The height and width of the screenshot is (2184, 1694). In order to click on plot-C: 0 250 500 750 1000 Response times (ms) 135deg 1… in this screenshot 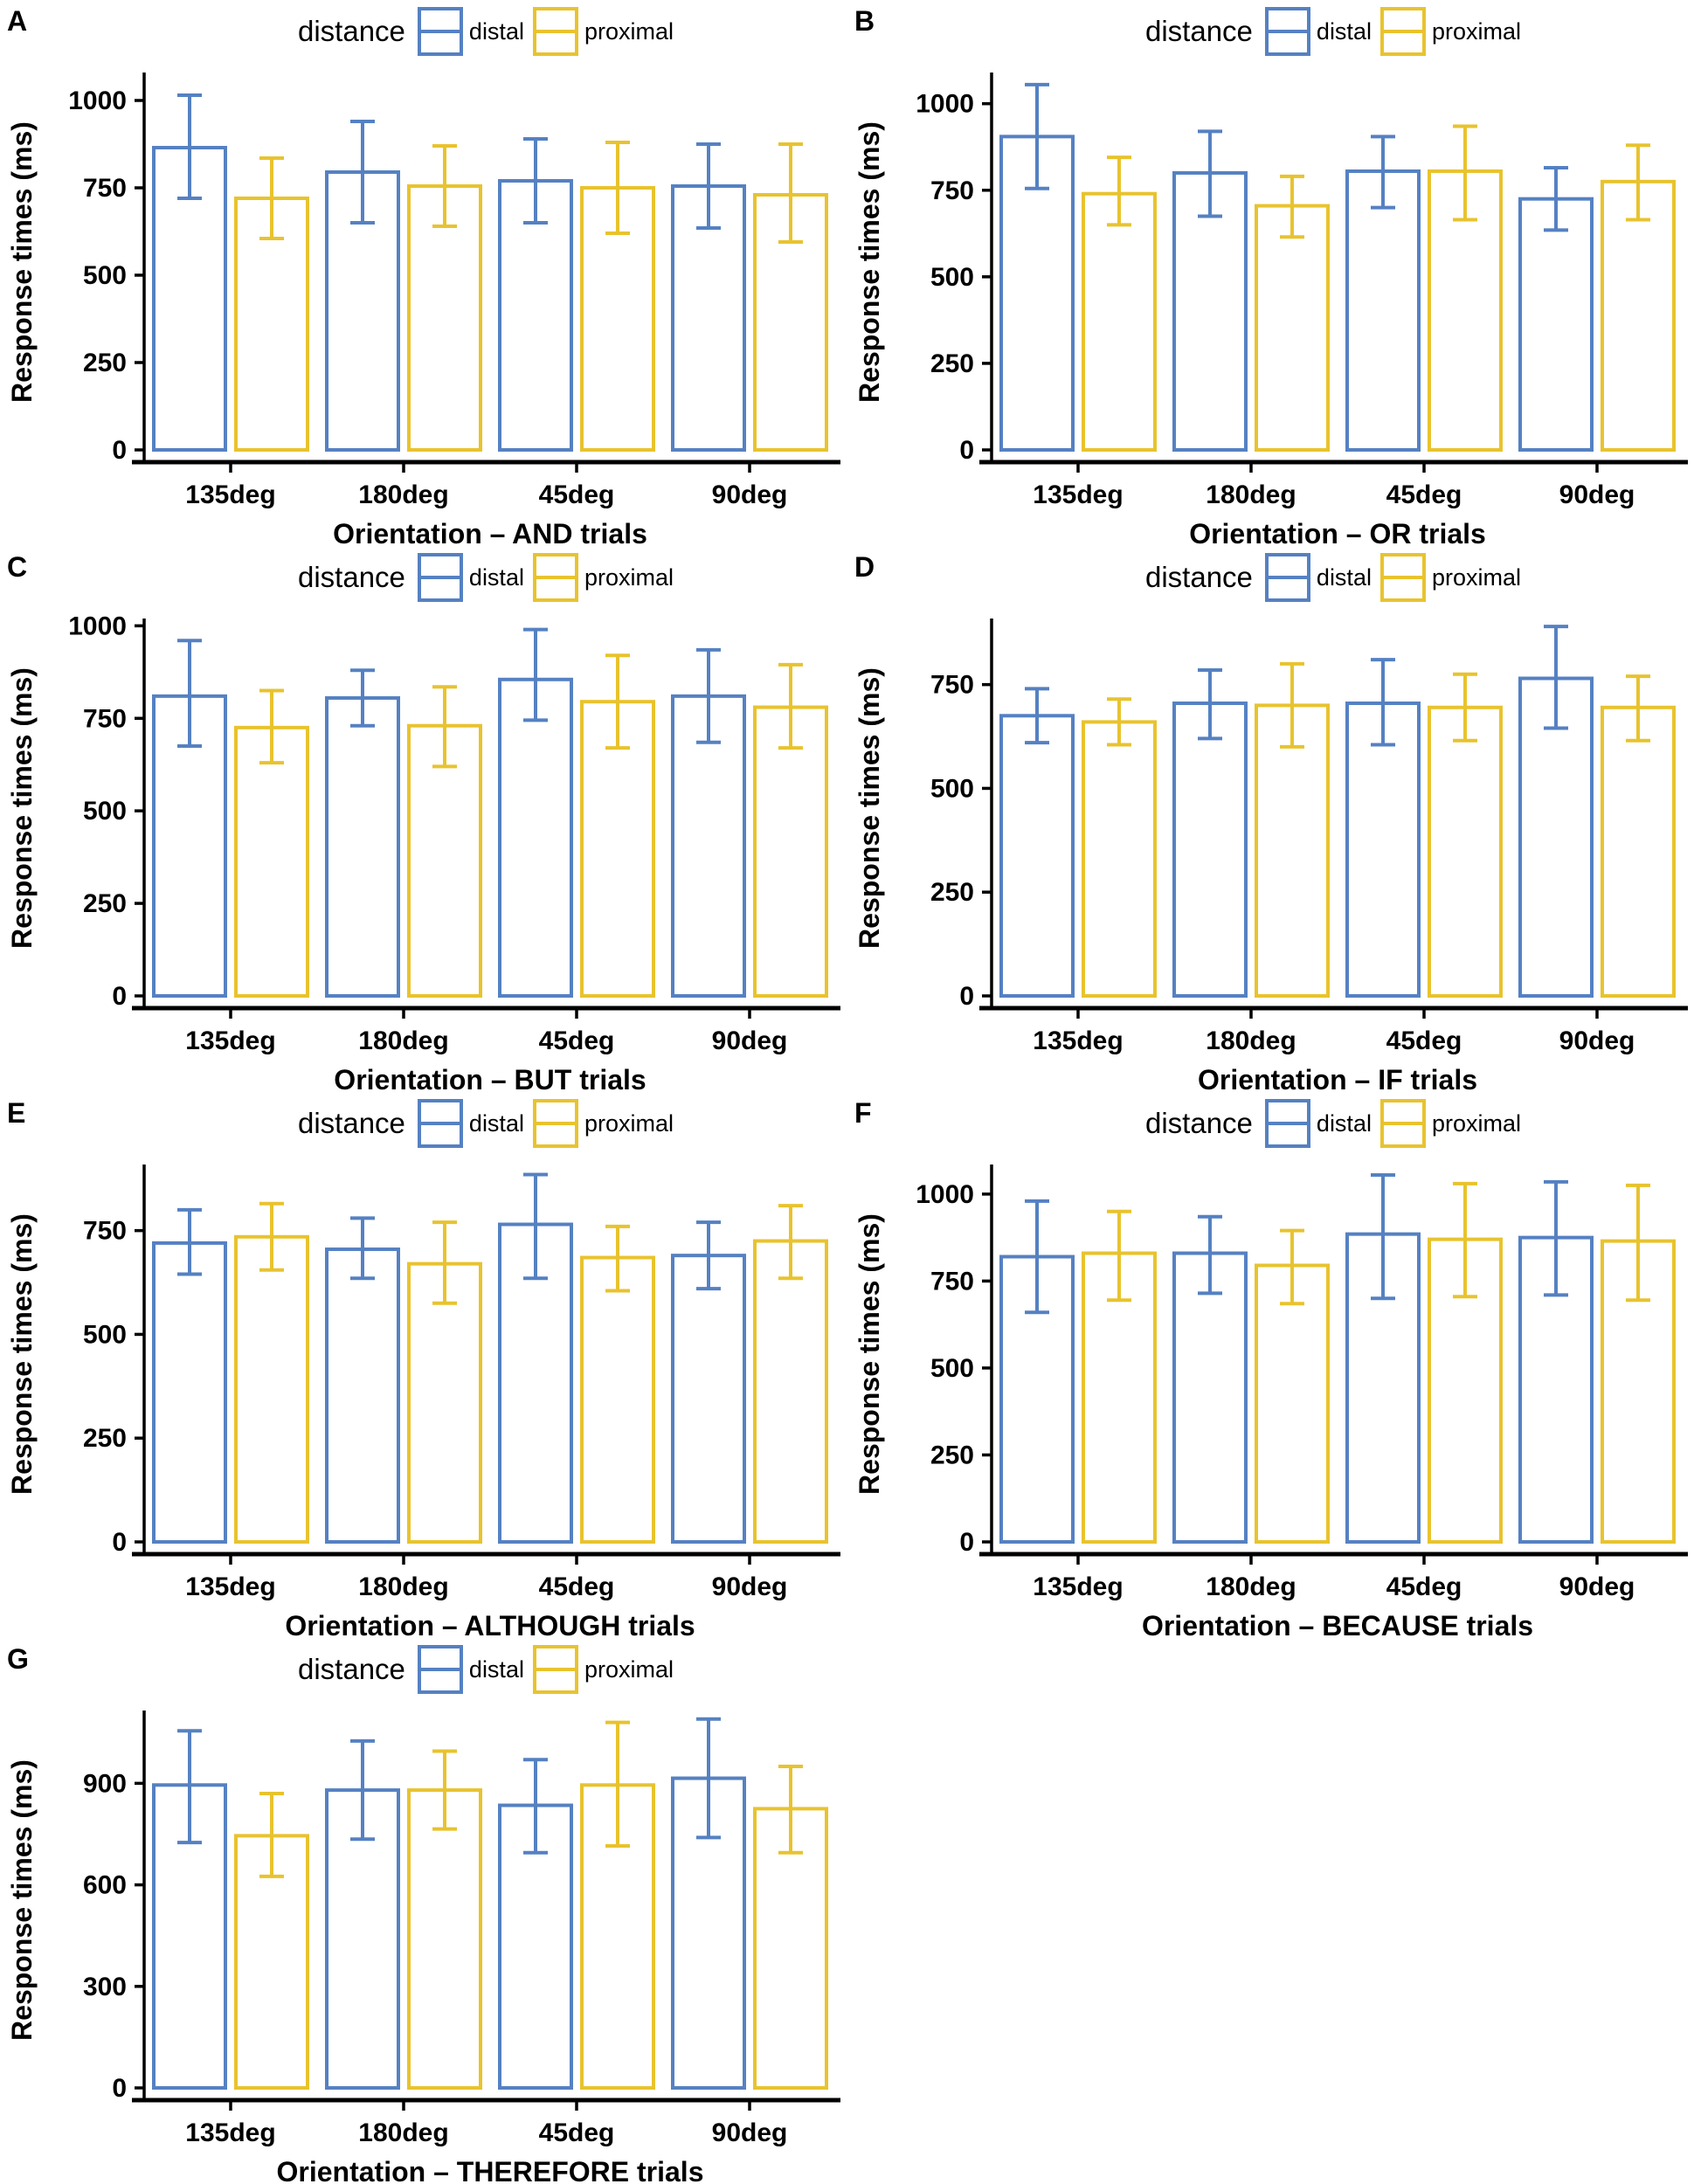, I will do `click(423, 852)`.